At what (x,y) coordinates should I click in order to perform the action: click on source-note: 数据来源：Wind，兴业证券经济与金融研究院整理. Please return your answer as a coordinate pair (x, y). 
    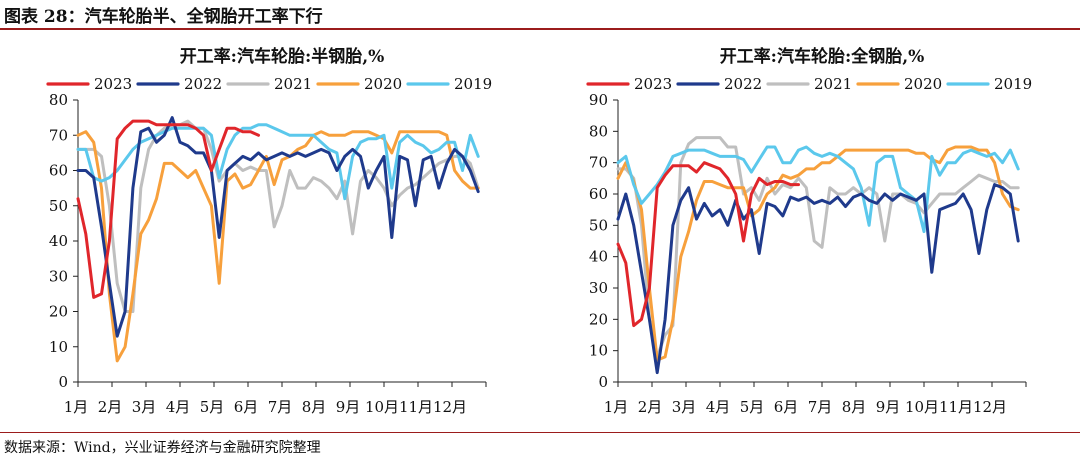
    Looking at the image, I should click on (162, 448).